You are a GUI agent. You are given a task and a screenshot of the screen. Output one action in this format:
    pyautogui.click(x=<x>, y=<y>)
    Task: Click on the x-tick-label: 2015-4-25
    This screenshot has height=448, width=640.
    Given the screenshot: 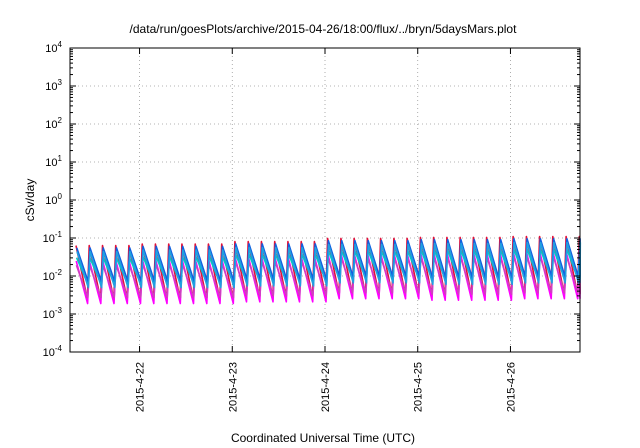 What is the action you would take?
    pyautogui.click(x=419, y=387)
    